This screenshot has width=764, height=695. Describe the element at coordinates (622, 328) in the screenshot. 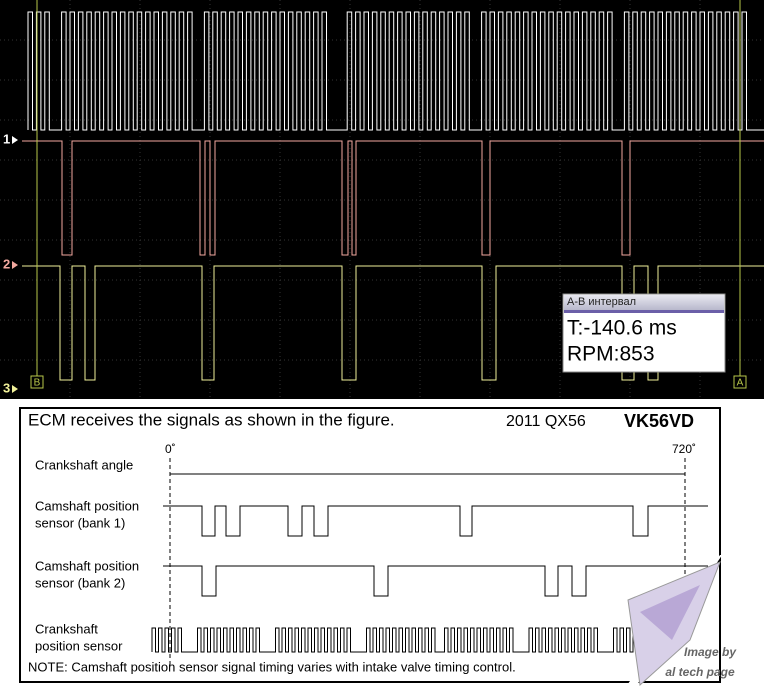

I see `readout-time: T:-140.6 ms` at that location.